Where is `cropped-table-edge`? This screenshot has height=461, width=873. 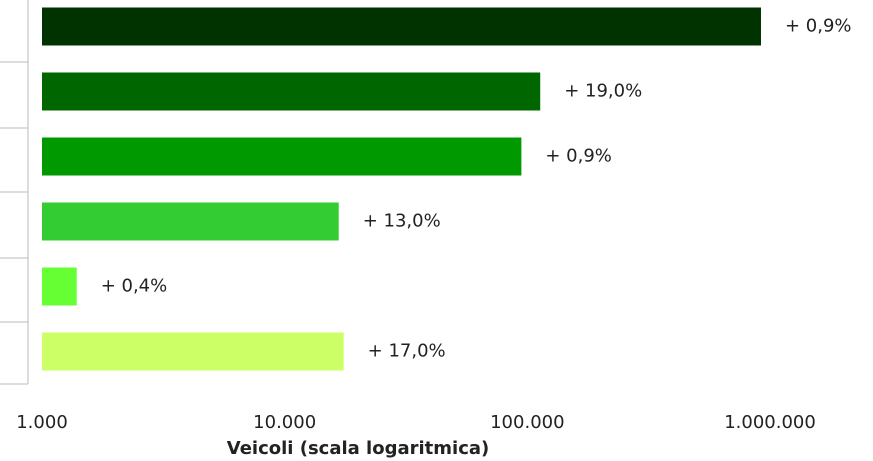 cropped-table-edge is located at coordinates (14, 192).